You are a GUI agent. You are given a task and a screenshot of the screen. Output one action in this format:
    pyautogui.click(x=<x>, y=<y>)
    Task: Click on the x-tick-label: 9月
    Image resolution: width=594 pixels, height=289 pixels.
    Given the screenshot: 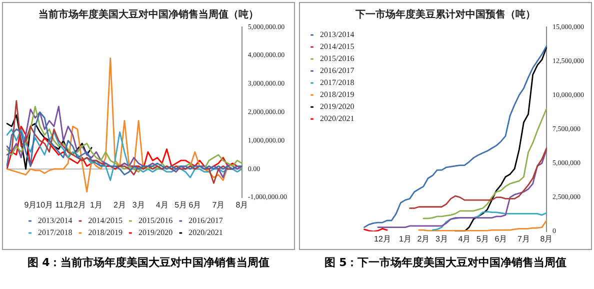 What is the action you would take?
    pyautogui.click(x=30, y=205)
    